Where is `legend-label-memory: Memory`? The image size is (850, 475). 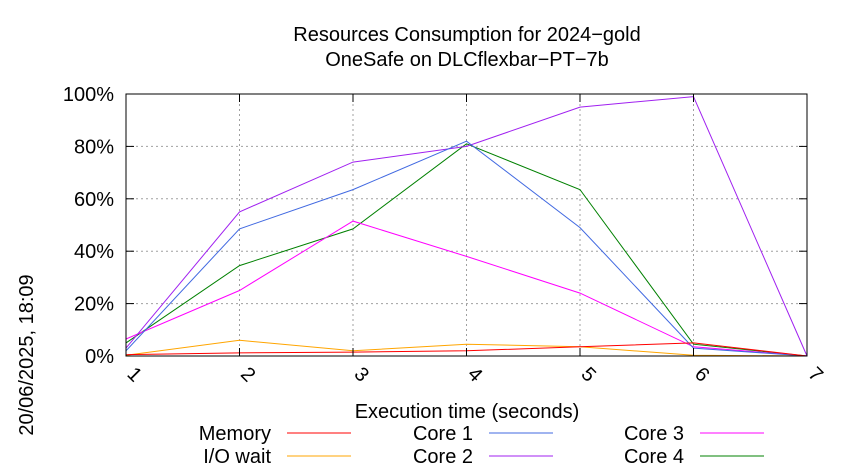
legend-label-memory: Memory is located at coordinates (235, 434).